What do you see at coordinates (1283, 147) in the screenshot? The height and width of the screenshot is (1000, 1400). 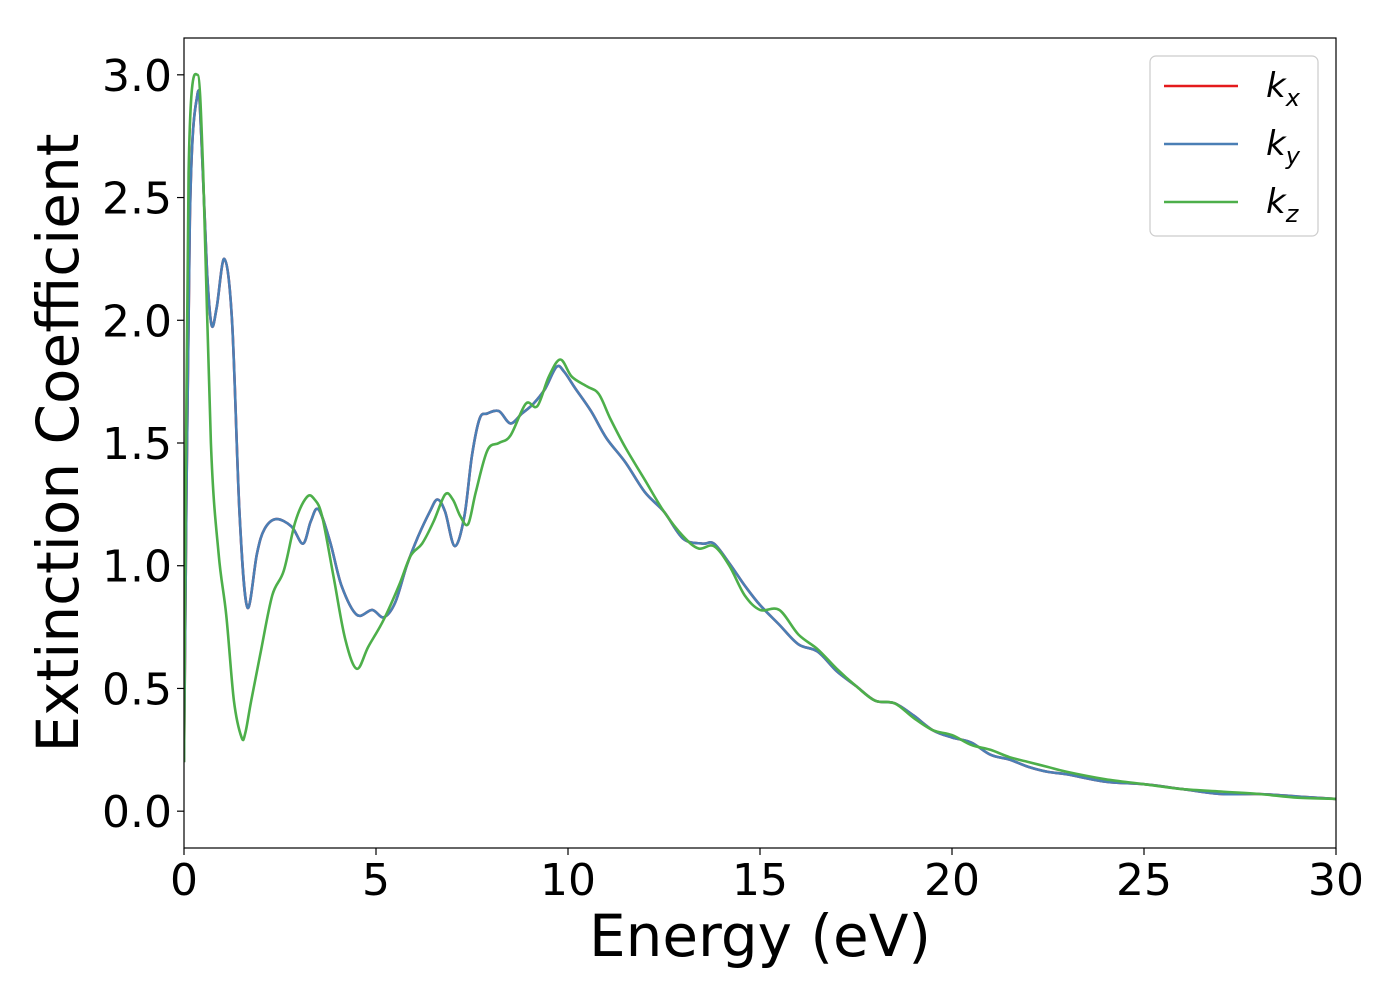 I see `legend-label-y: ky` at bounding box center [1283, 147].